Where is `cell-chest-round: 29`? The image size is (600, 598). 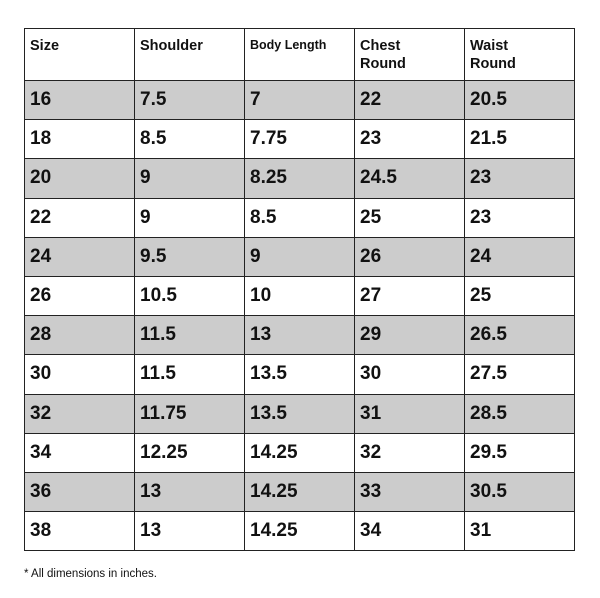 cell-chest-round: 29 is located at coordinates (409, 335).